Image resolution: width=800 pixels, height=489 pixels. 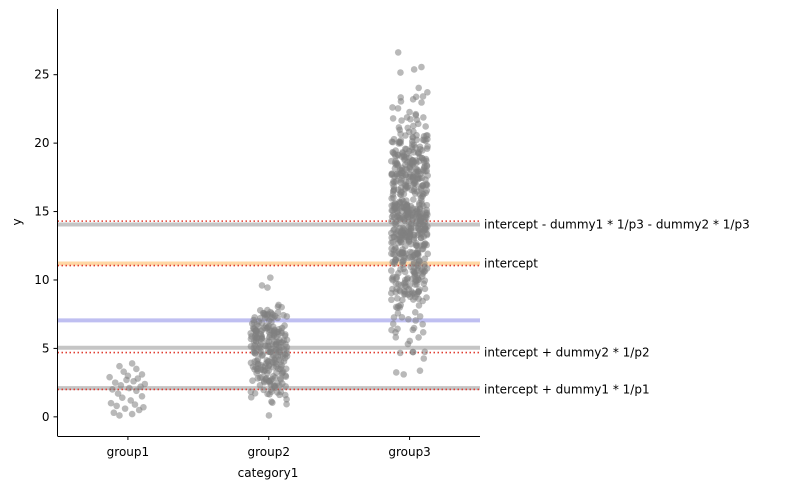 I want to click on x-tick-label-group3: group3, so click(x=409, y=452).